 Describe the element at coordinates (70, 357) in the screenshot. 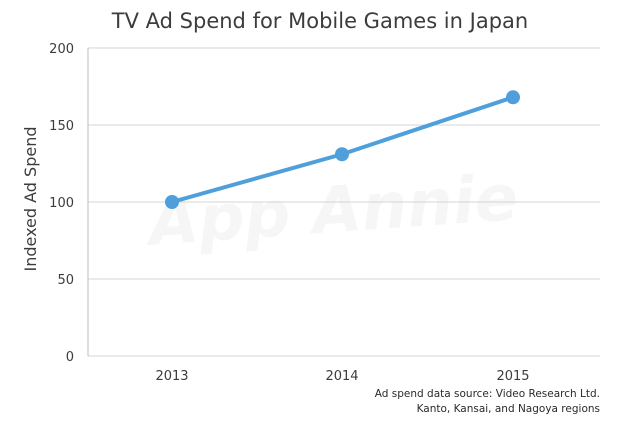

I see `y-tick-label: 0` at that location.